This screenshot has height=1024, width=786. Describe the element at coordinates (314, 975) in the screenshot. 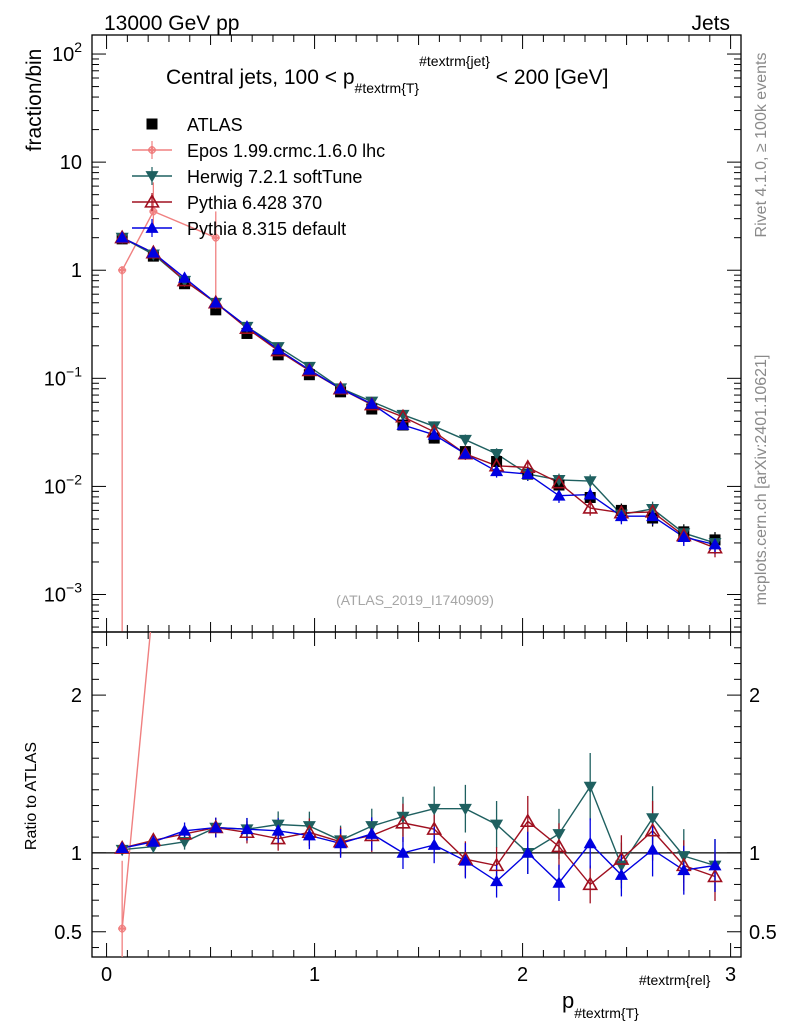

I see `xtick-label: 1` at that location.